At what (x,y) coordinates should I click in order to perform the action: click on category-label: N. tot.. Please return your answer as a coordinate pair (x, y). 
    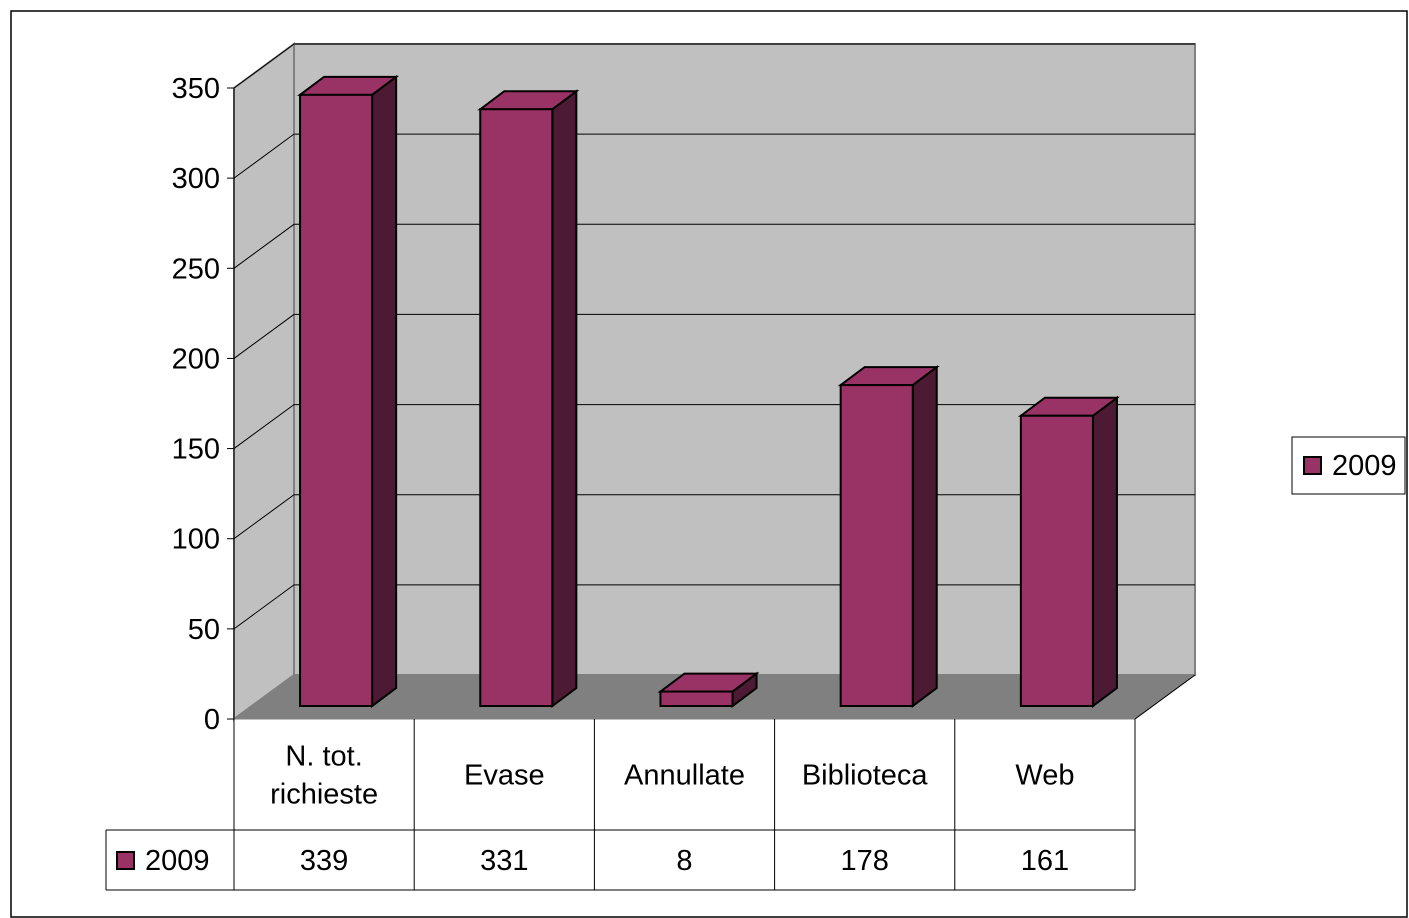
    Looking at the image, I should click on (323, 757).